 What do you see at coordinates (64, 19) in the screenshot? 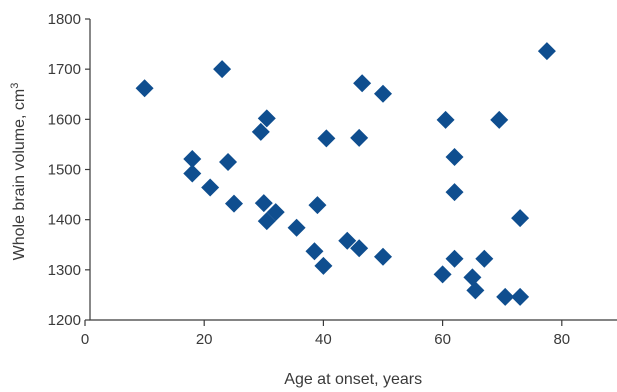
I see `y-tick-label: 1800` at bounding box center [64, 19].